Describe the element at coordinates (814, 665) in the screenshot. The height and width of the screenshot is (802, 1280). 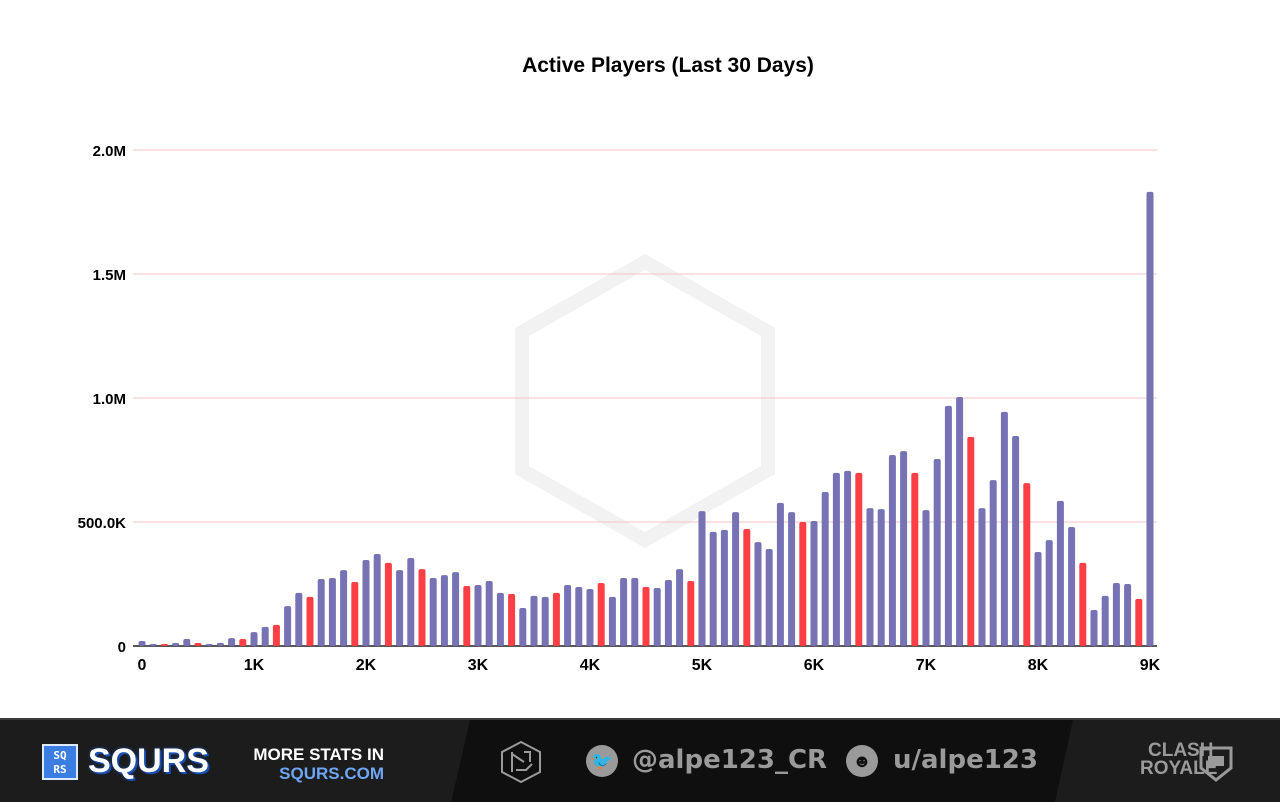
I see `x-tick-label: 6K` at that location.